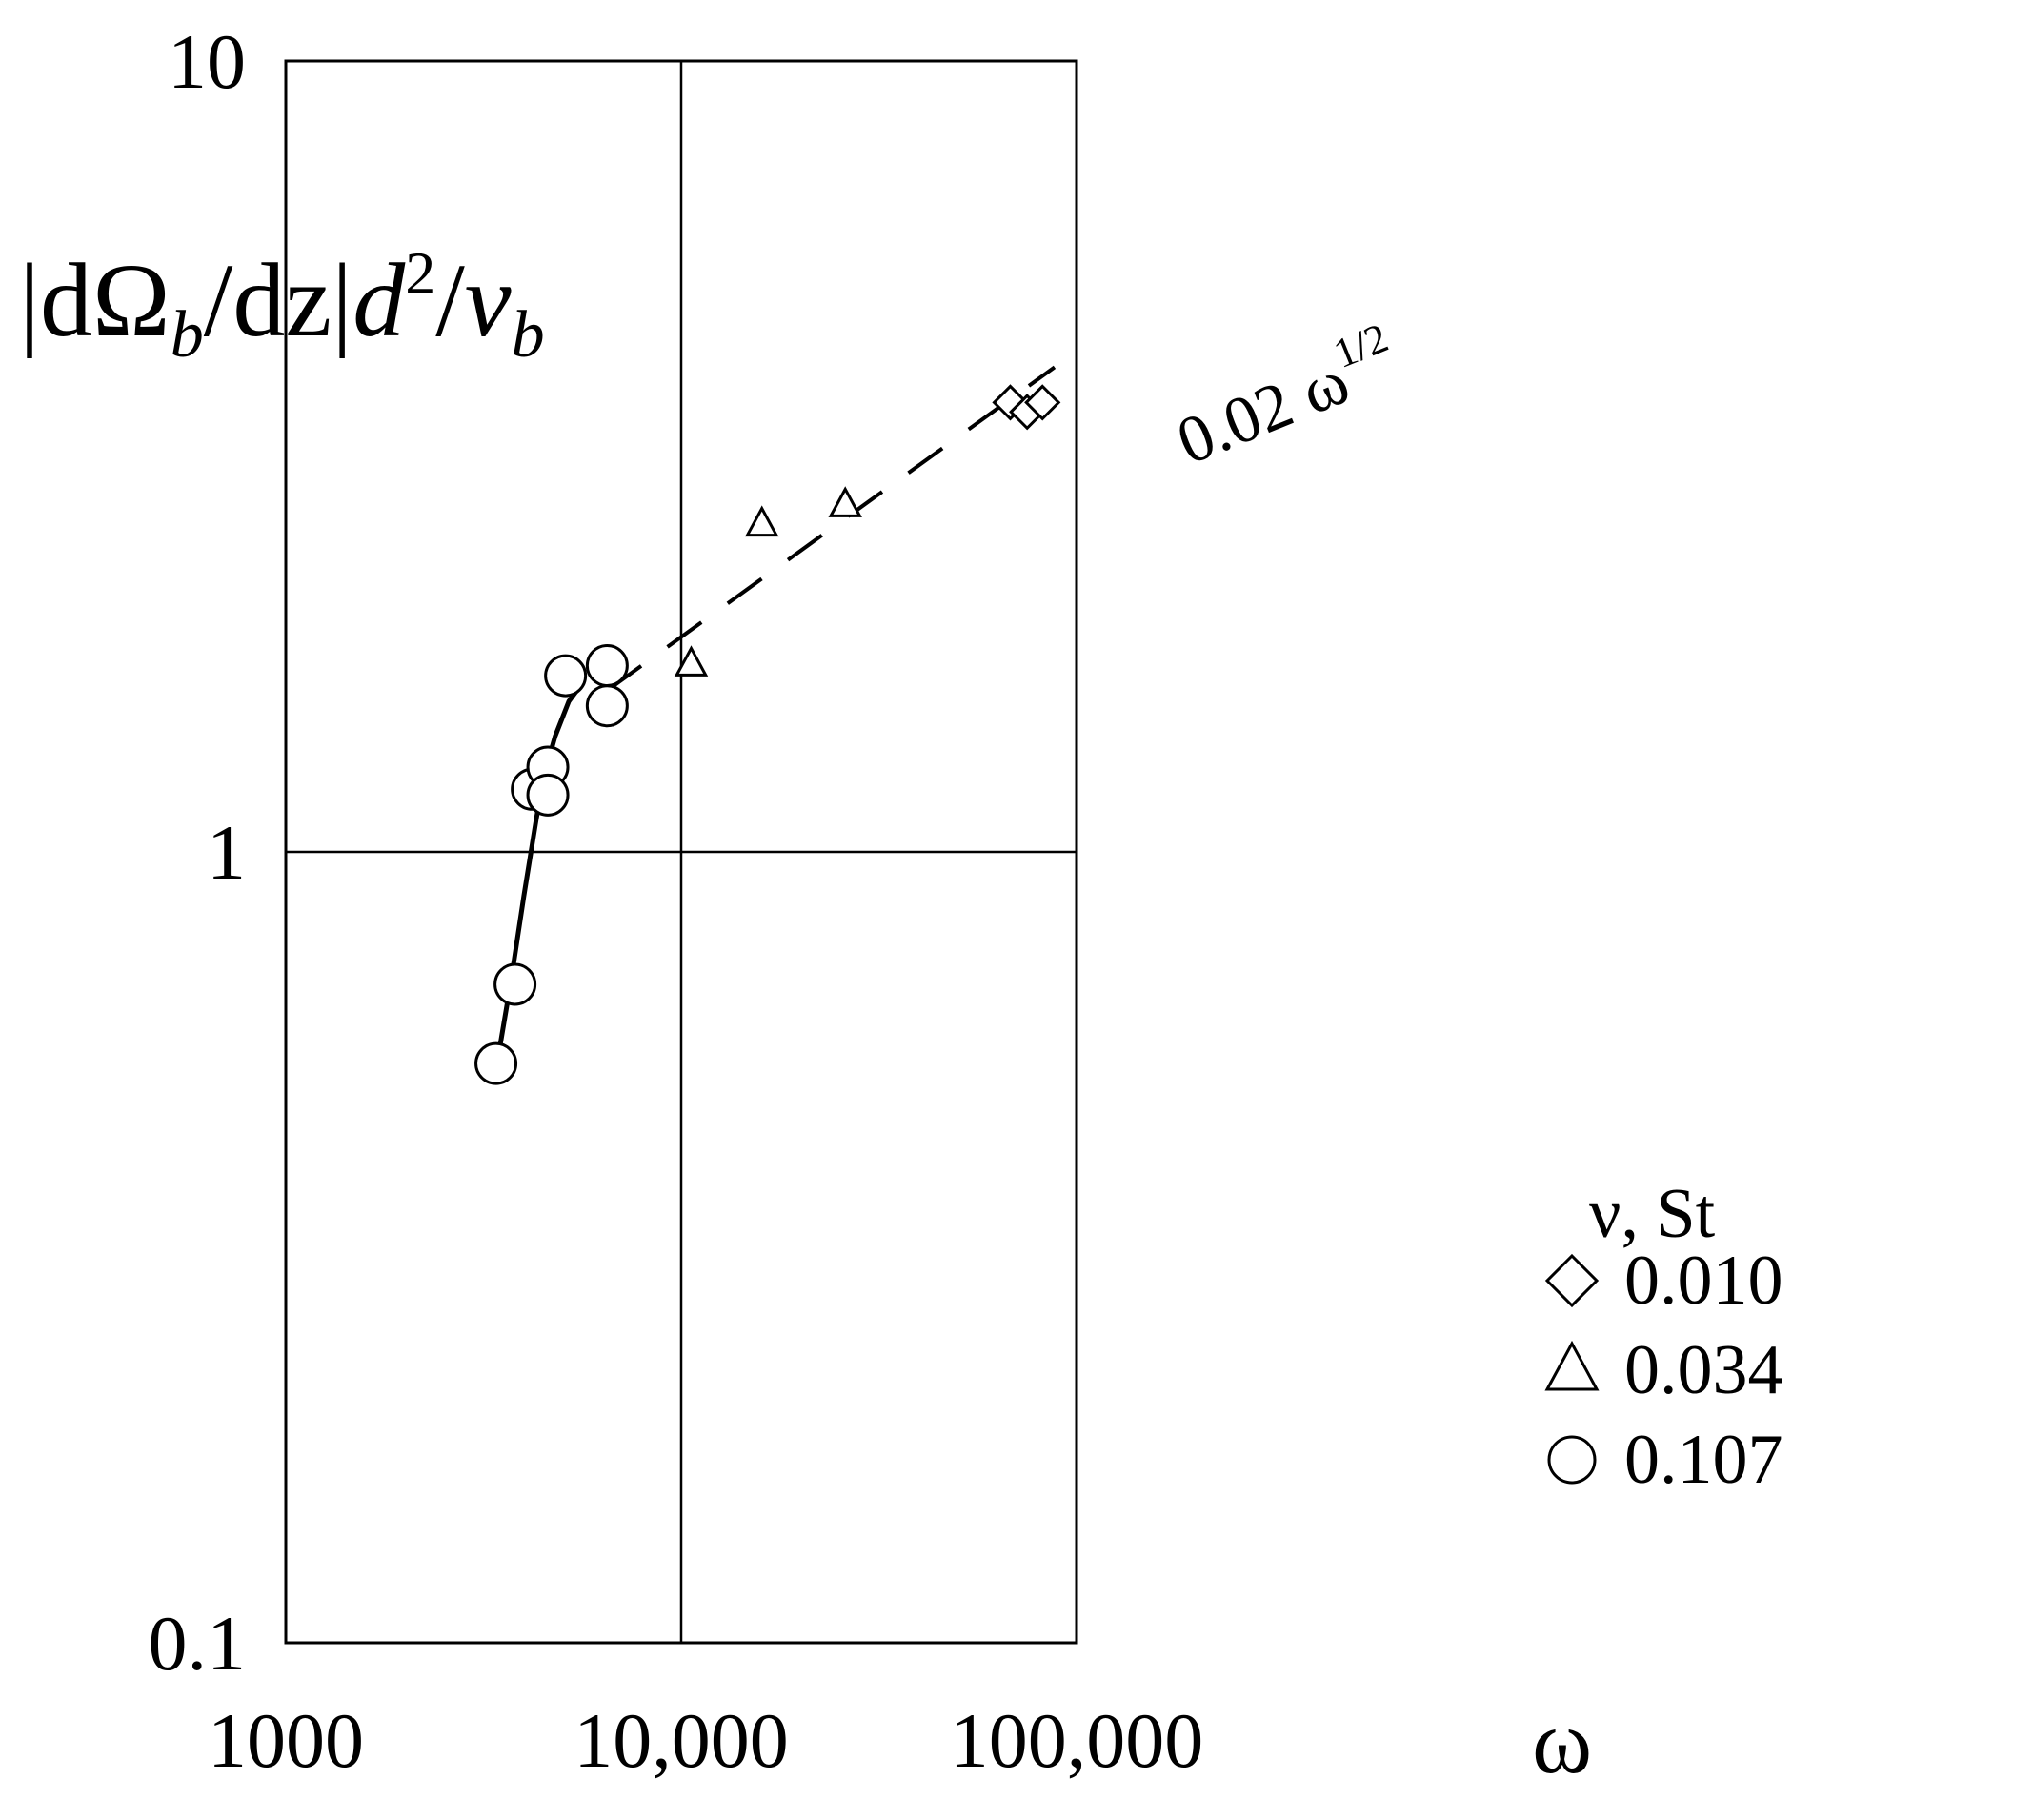 Image resolution: width=2034 pixels, height=1820 pixels. Describe the element at coordinates (226, 852) in the screenshot. I see `y-tick-label: 1` at that location.